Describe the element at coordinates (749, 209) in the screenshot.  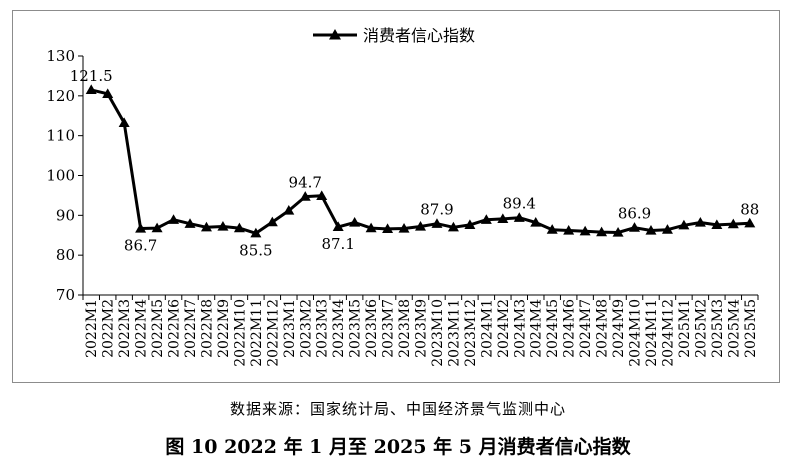
I see `data-label: 88` at that location.